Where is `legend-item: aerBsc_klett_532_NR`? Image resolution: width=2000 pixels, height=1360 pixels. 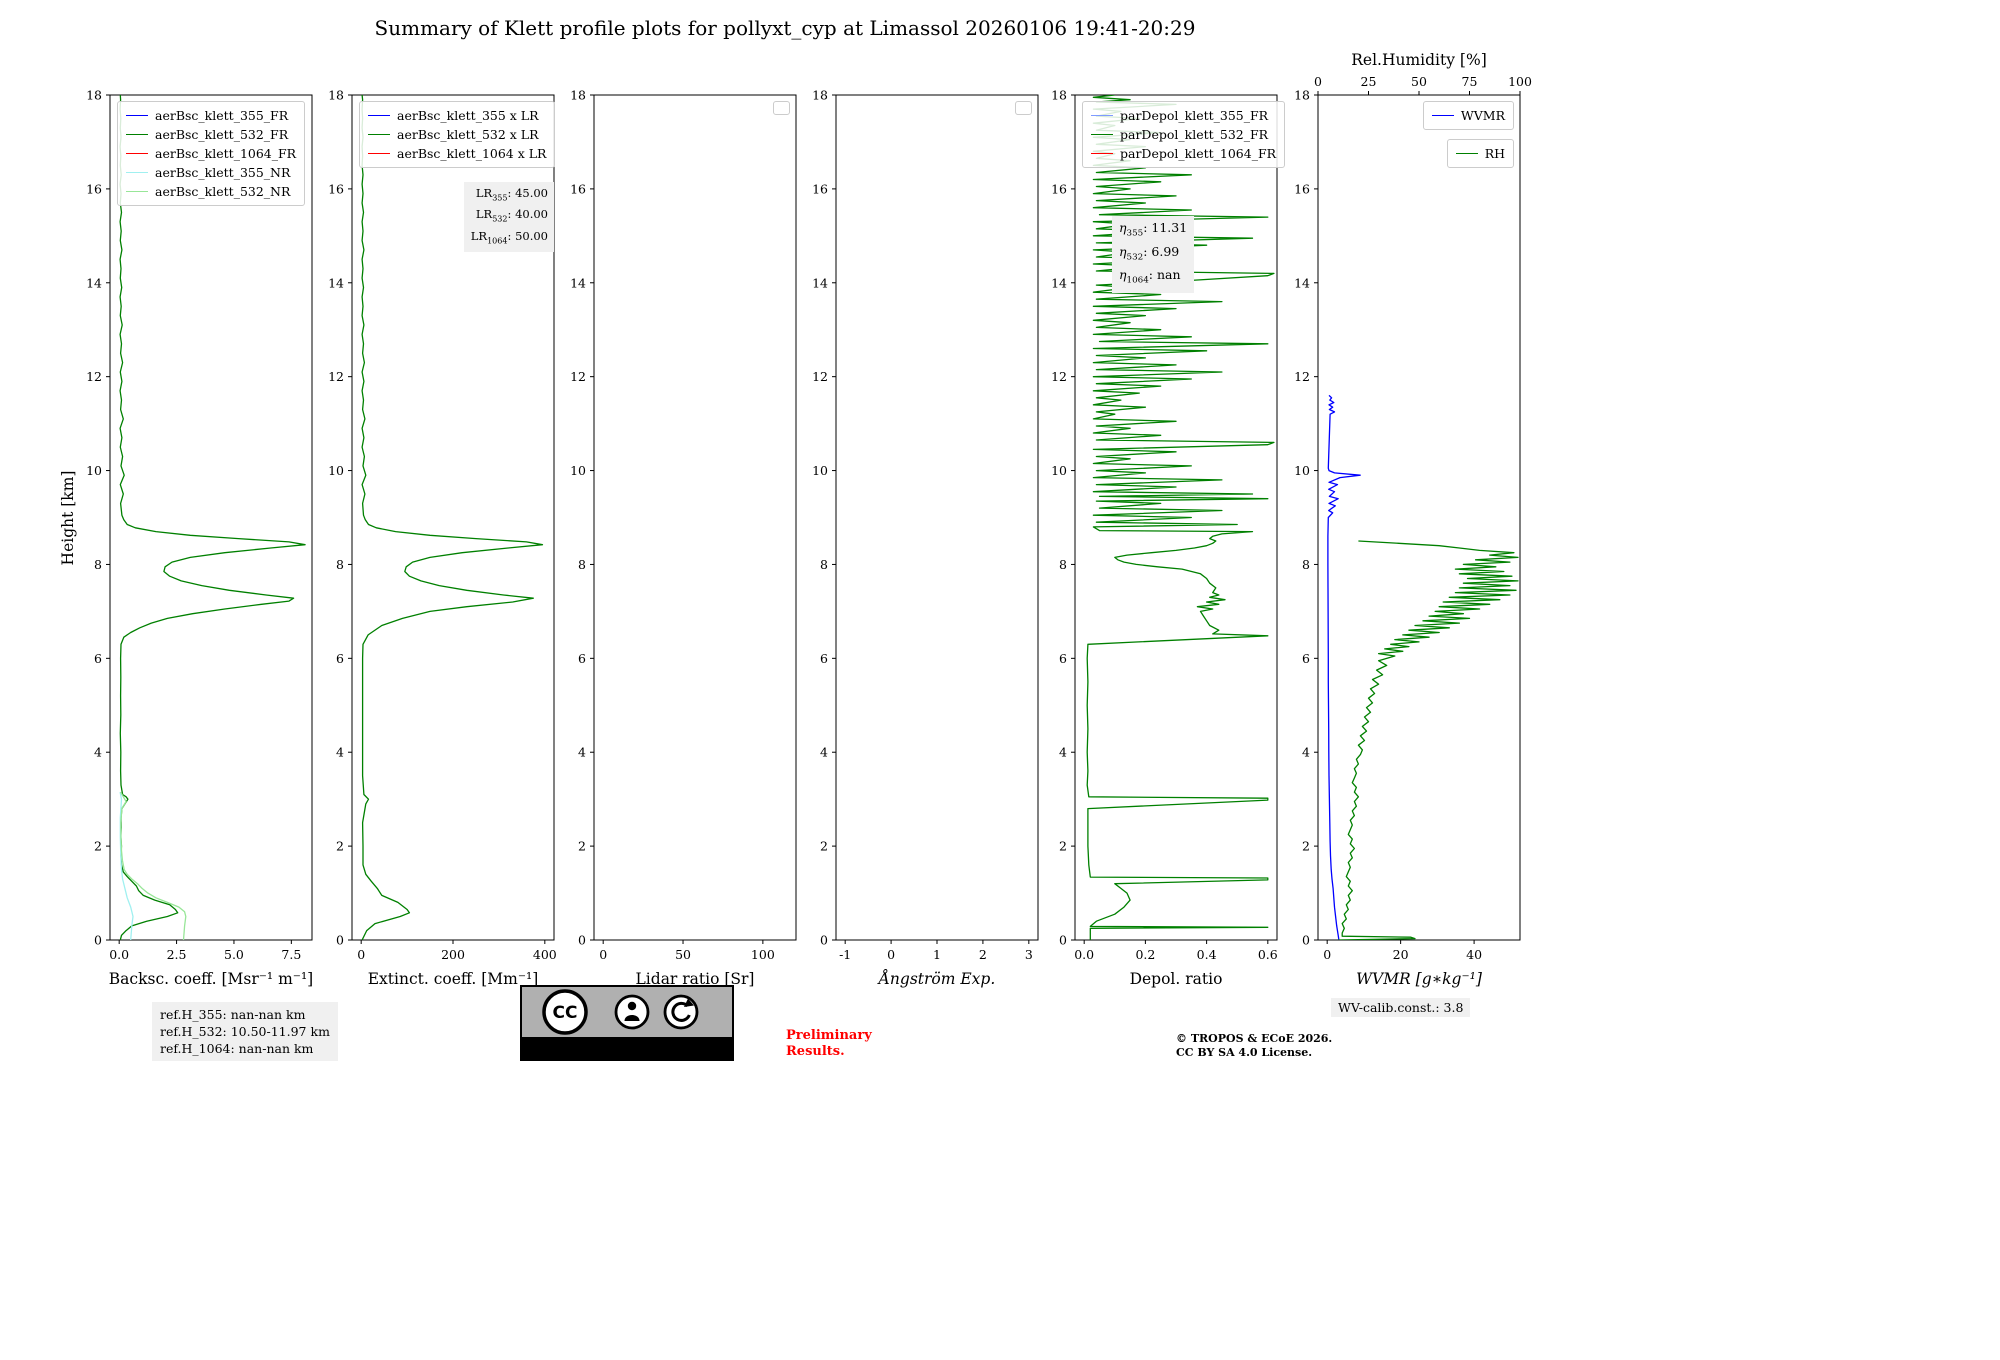
legend-item: aerBsc_klett_532_NR is located at coordinates (211, 191).